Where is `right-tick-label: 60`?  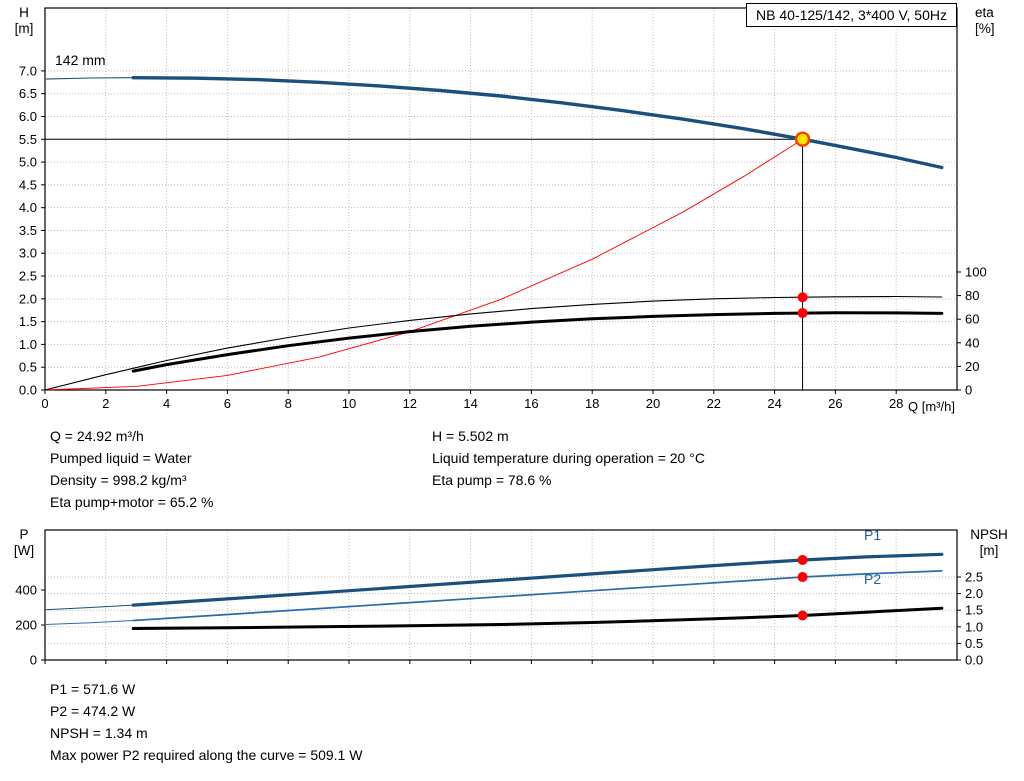
right-tick-label: 60 is located at coordinates (972, 319).